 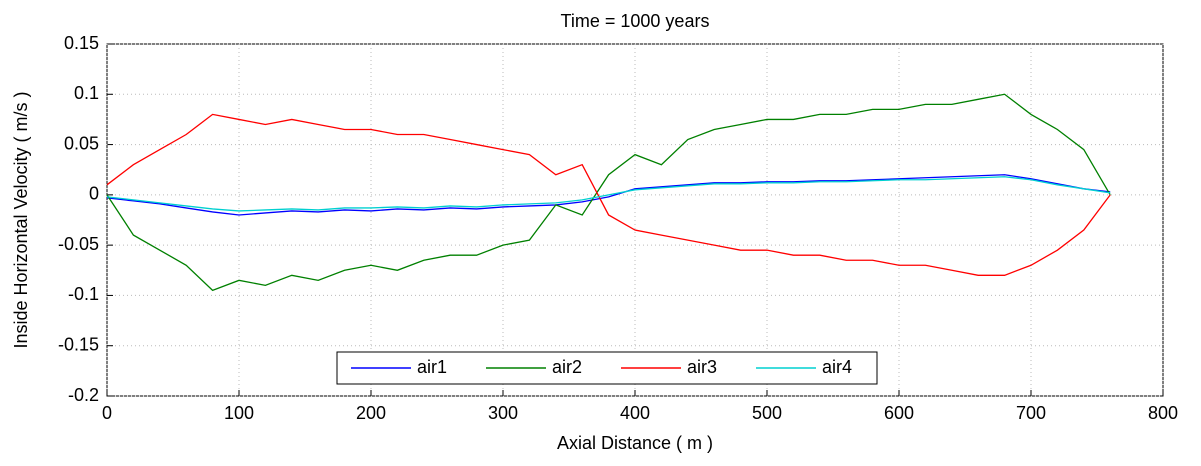 What do you see at coordinates (86, 93) in the screenshot?
I see `y-tick-label: 0.1` at bounding box center [86, 93].